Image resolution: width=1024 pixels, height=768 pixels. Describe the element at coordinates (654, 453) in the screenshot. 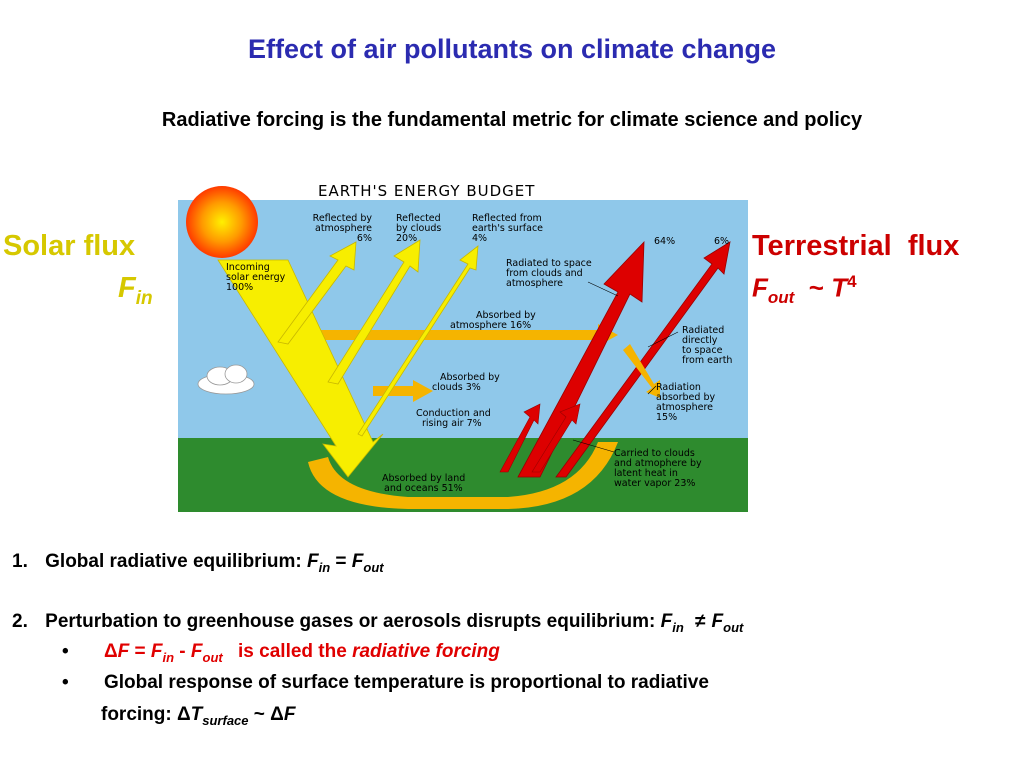

I see `svg-text: Carried to clouds` at that location.